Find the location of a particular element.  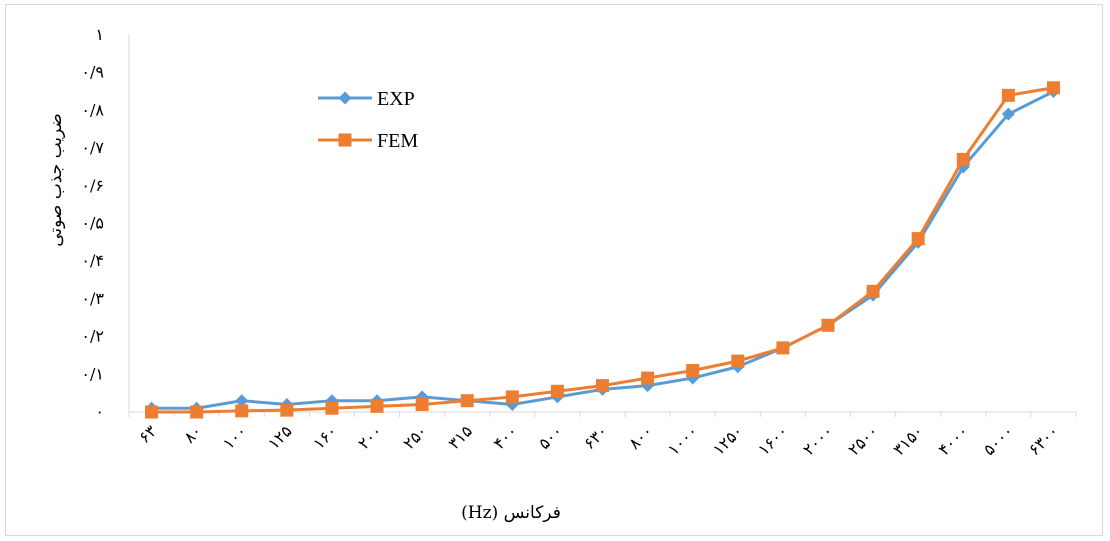

y-tick-label: ۰/۳ is located at coordinates (92, 298).